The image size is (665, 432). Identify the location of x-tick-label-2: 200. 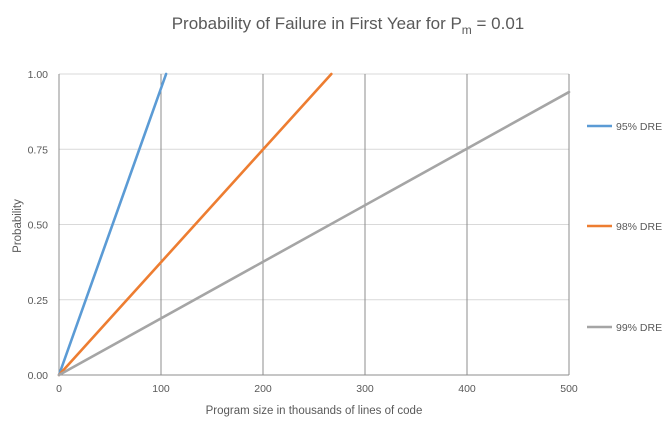
(263, 389).